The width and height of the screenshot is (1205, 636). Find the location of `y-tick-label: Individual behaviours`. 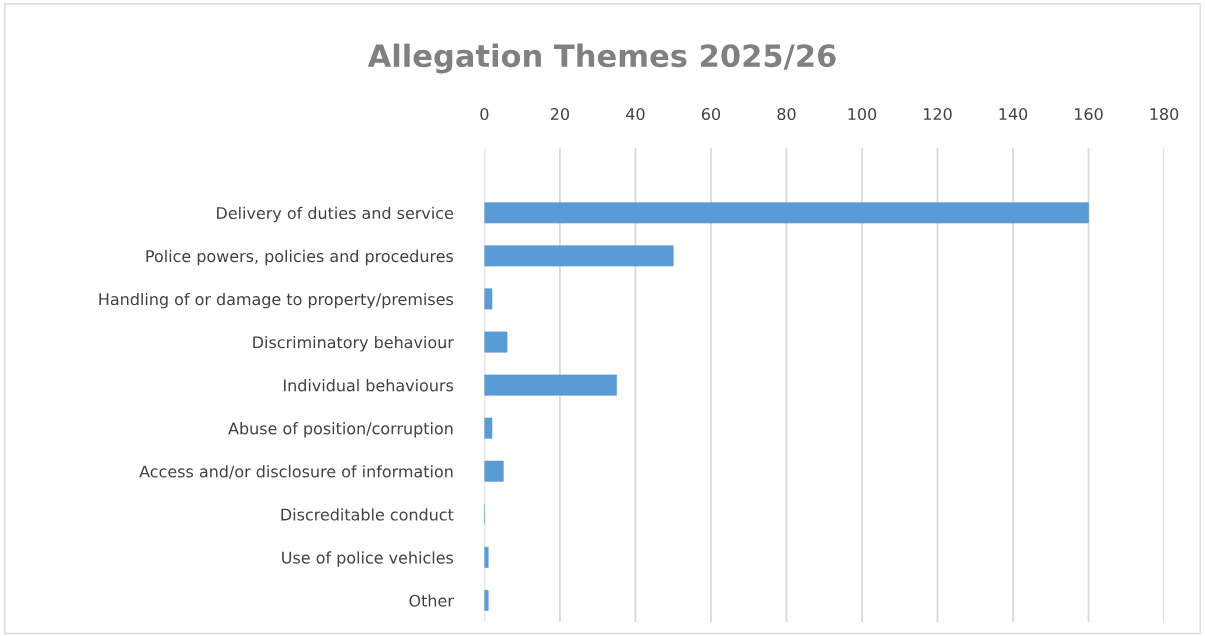

y-tick-label: Individual behaviours is located at coordinates (369, 385).